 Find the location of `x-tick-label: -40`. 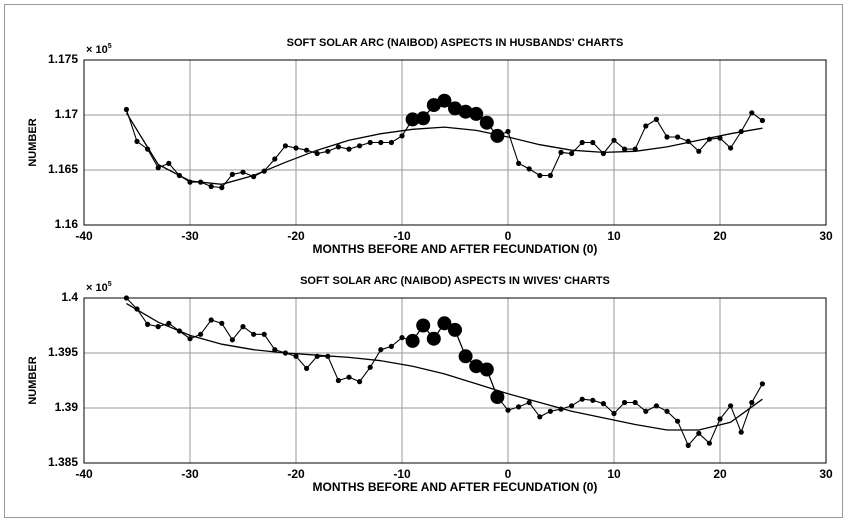

x-tick-label: -40 is located at coordinates (84, 236).